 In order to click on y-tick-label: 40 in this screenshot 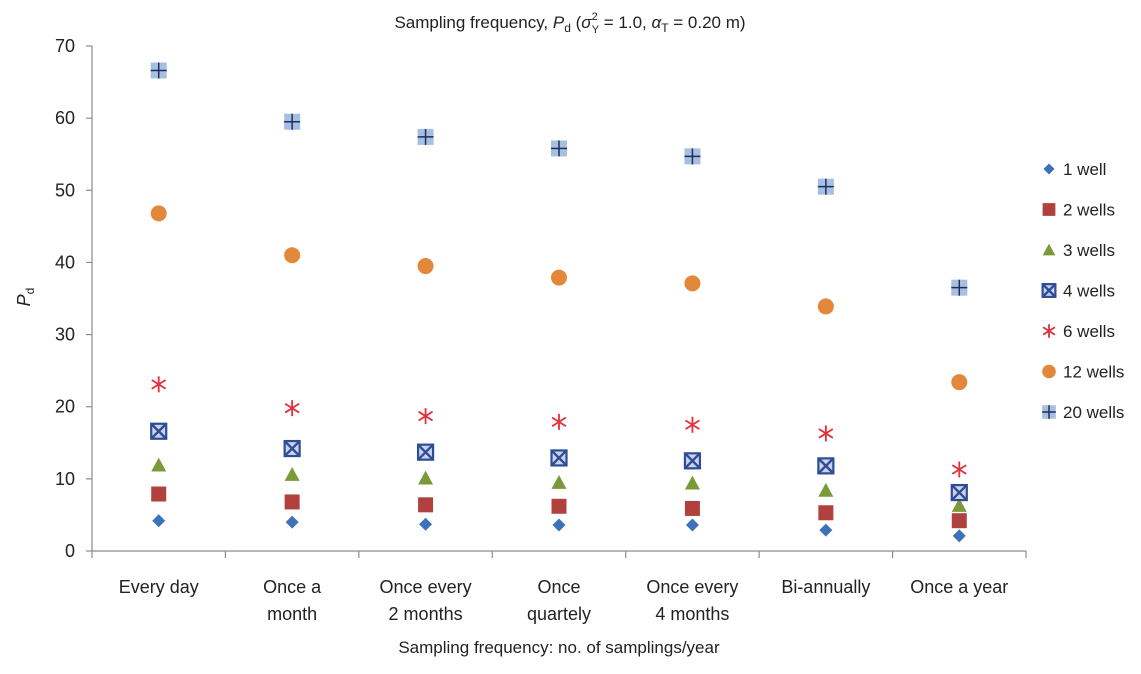, I will do `click(65, 262)`.